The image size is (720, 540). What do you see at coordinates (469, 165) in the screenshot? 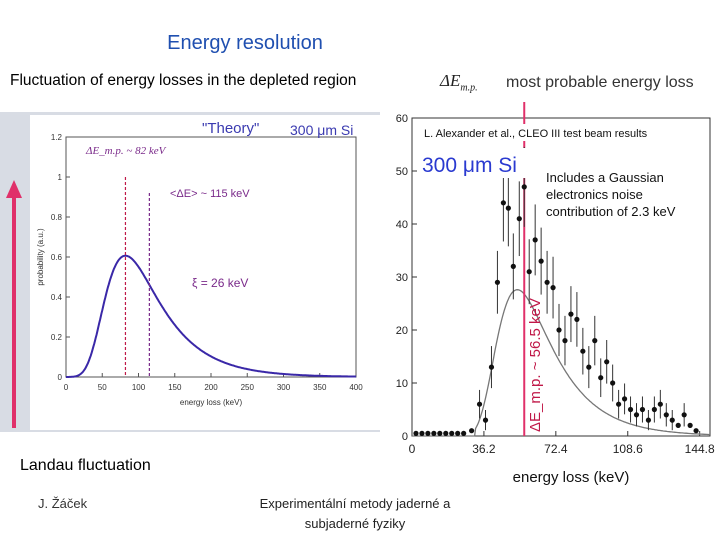
I see `label-big: 300 μm Si` at bounding box center [469, 165].